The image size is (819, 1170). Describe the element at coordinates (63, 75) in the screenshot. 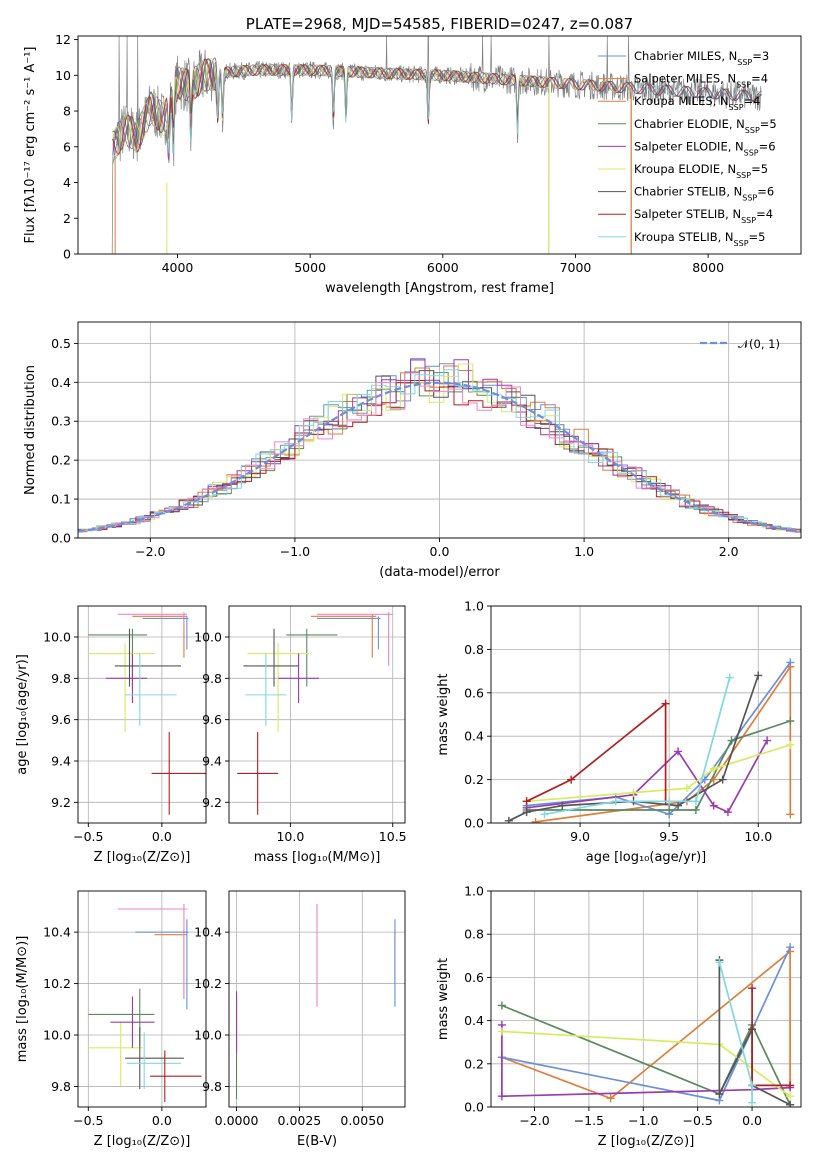

I see `y-tick-label: 10` at that location.